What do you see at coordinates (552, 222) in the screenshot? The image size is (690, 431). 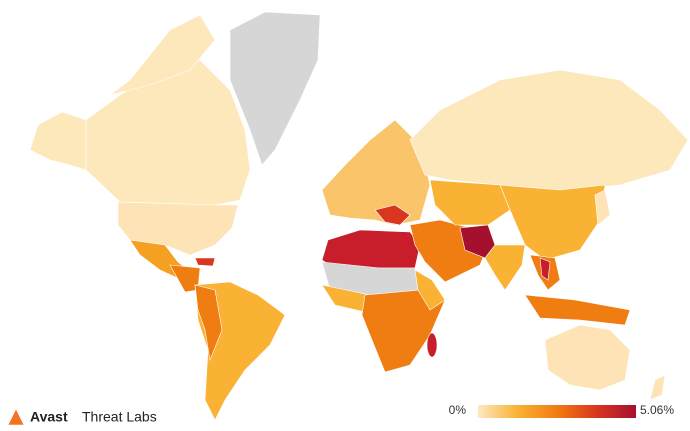 I see `east-asia` at bounding box center [552, 222].